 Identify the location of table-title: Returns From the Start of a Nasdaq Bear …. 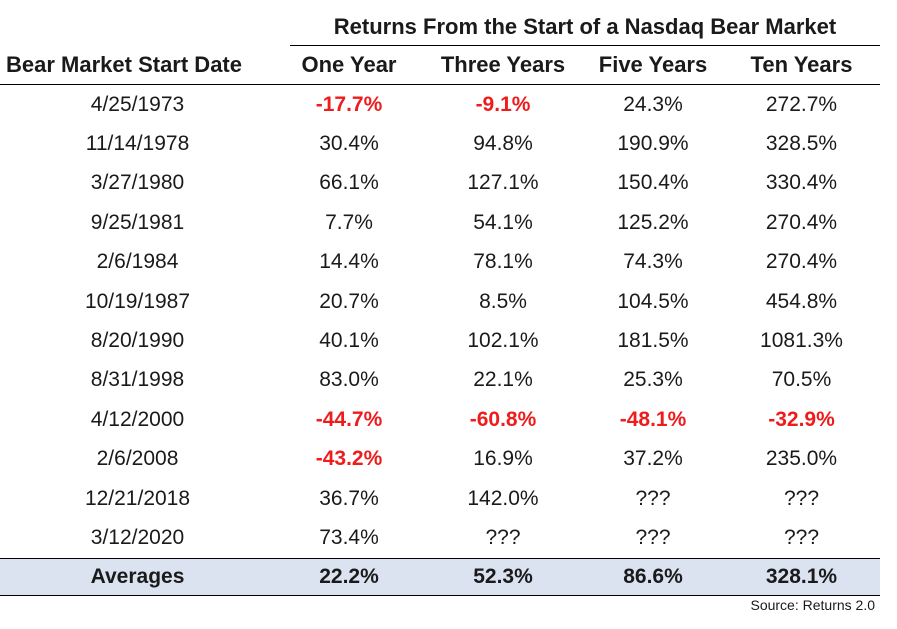
(585, 26).